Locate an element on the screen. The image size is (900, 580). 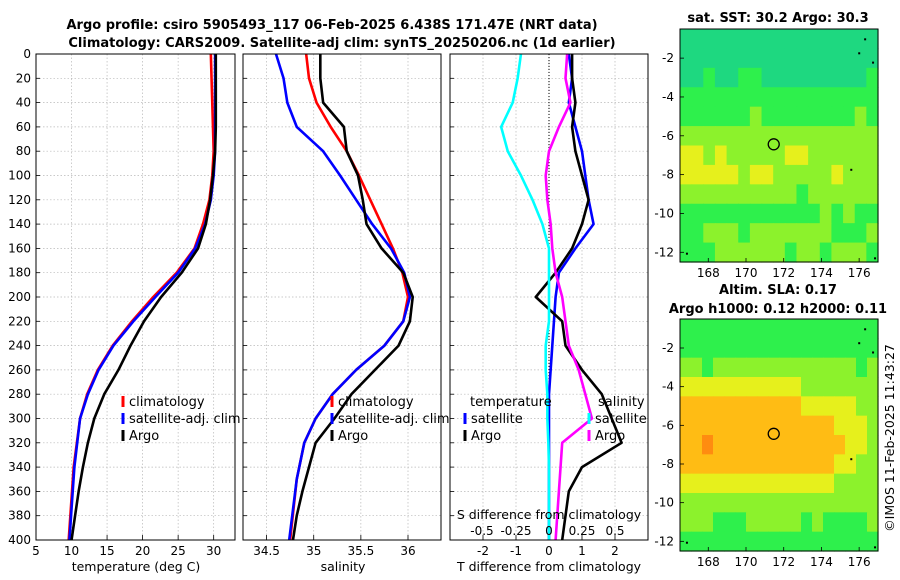
map-x-tick-label: 176 is located at coordinates (859, 562).